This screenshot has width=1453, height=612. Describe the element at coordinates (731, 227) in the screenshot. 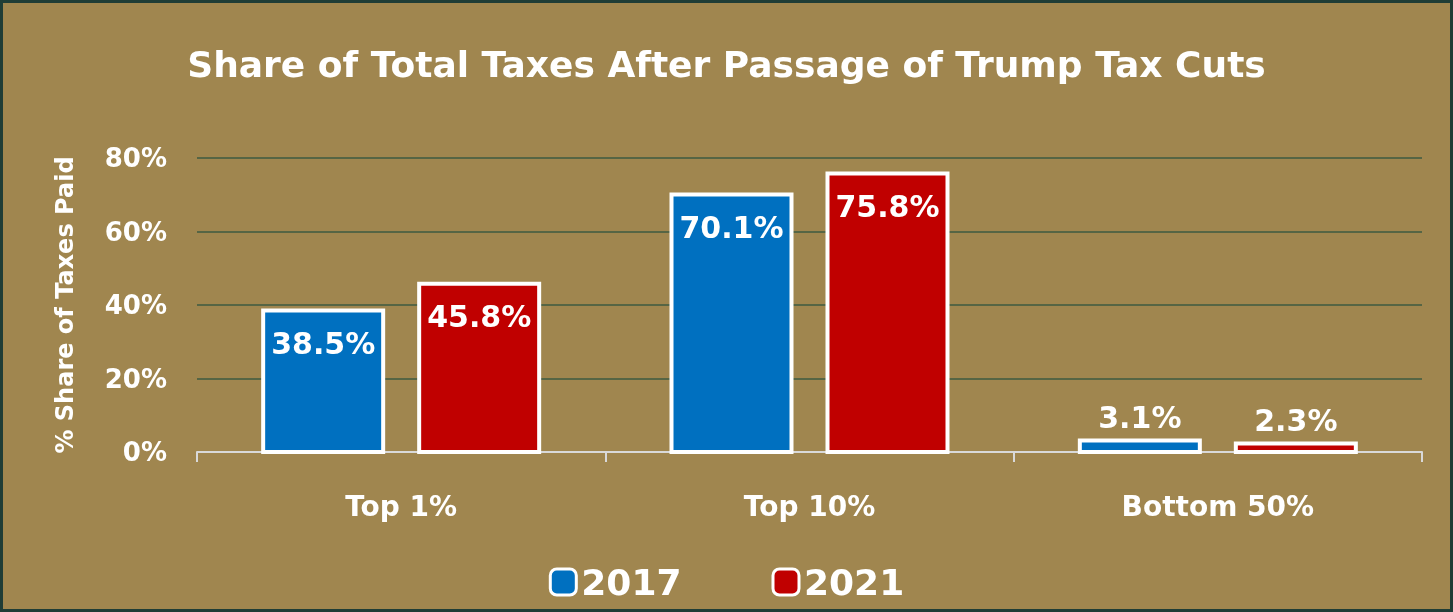

I see `data-label: 70.1%` at that location.